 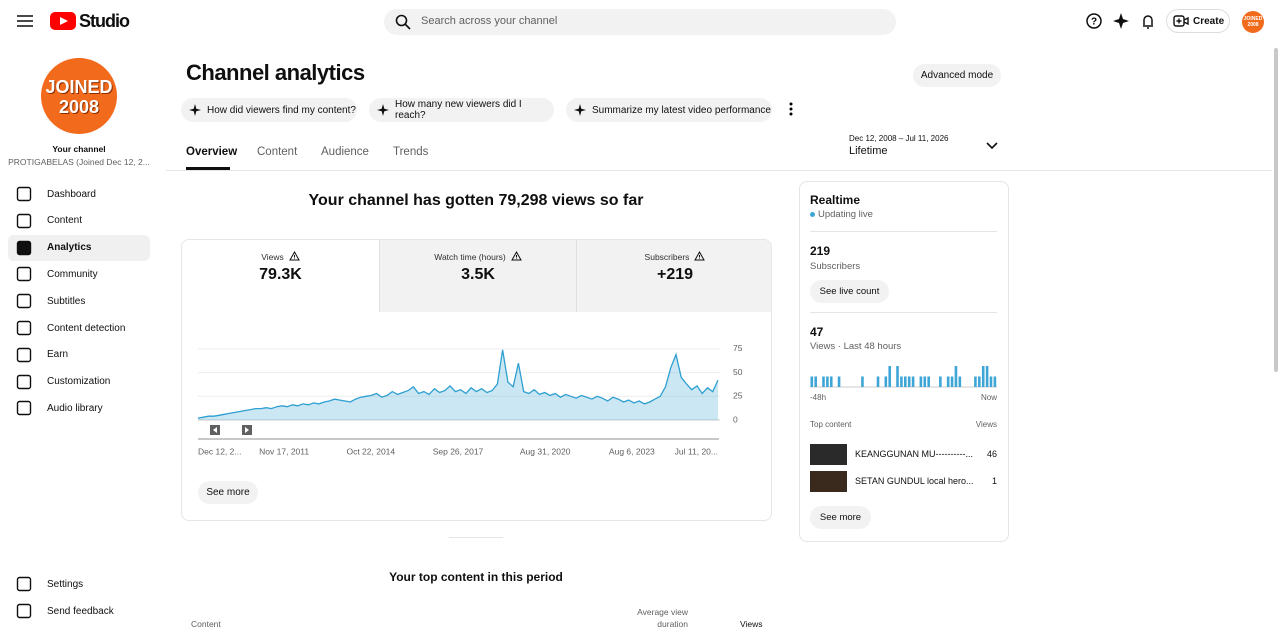 What do you see at coordinates (738, 396) in the screenshot?
I see `y-tick-label: 25` at bounding box center [738, 396].